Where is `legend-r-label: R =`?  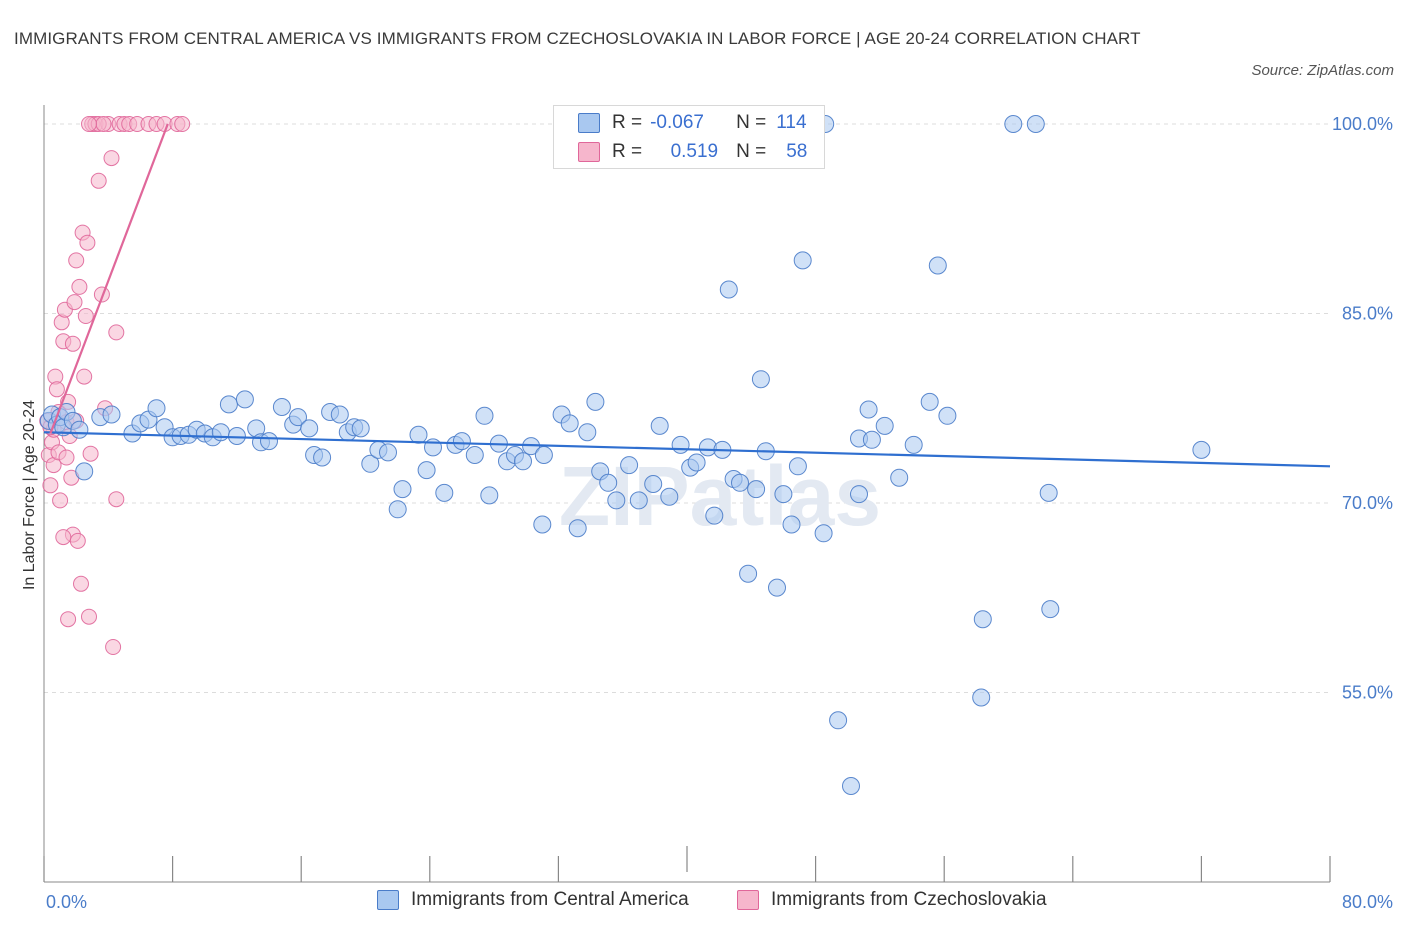
legend-r-label: R = is located at coordinates (627, 122).